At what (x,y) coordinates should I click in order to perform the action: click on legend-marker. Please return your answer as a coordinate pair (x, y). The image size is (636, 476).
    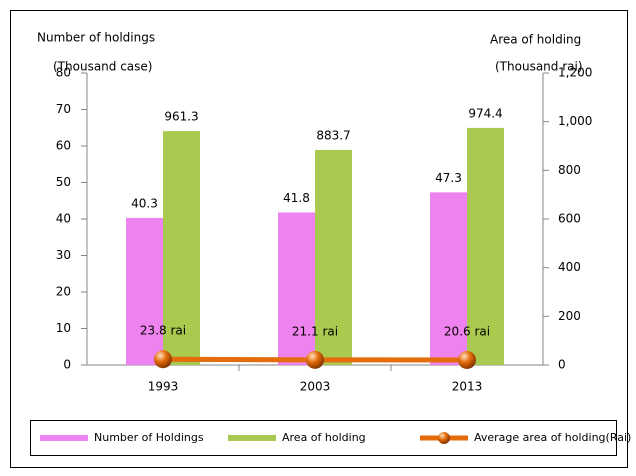
    Looking at the image, I should click on (444, 438).